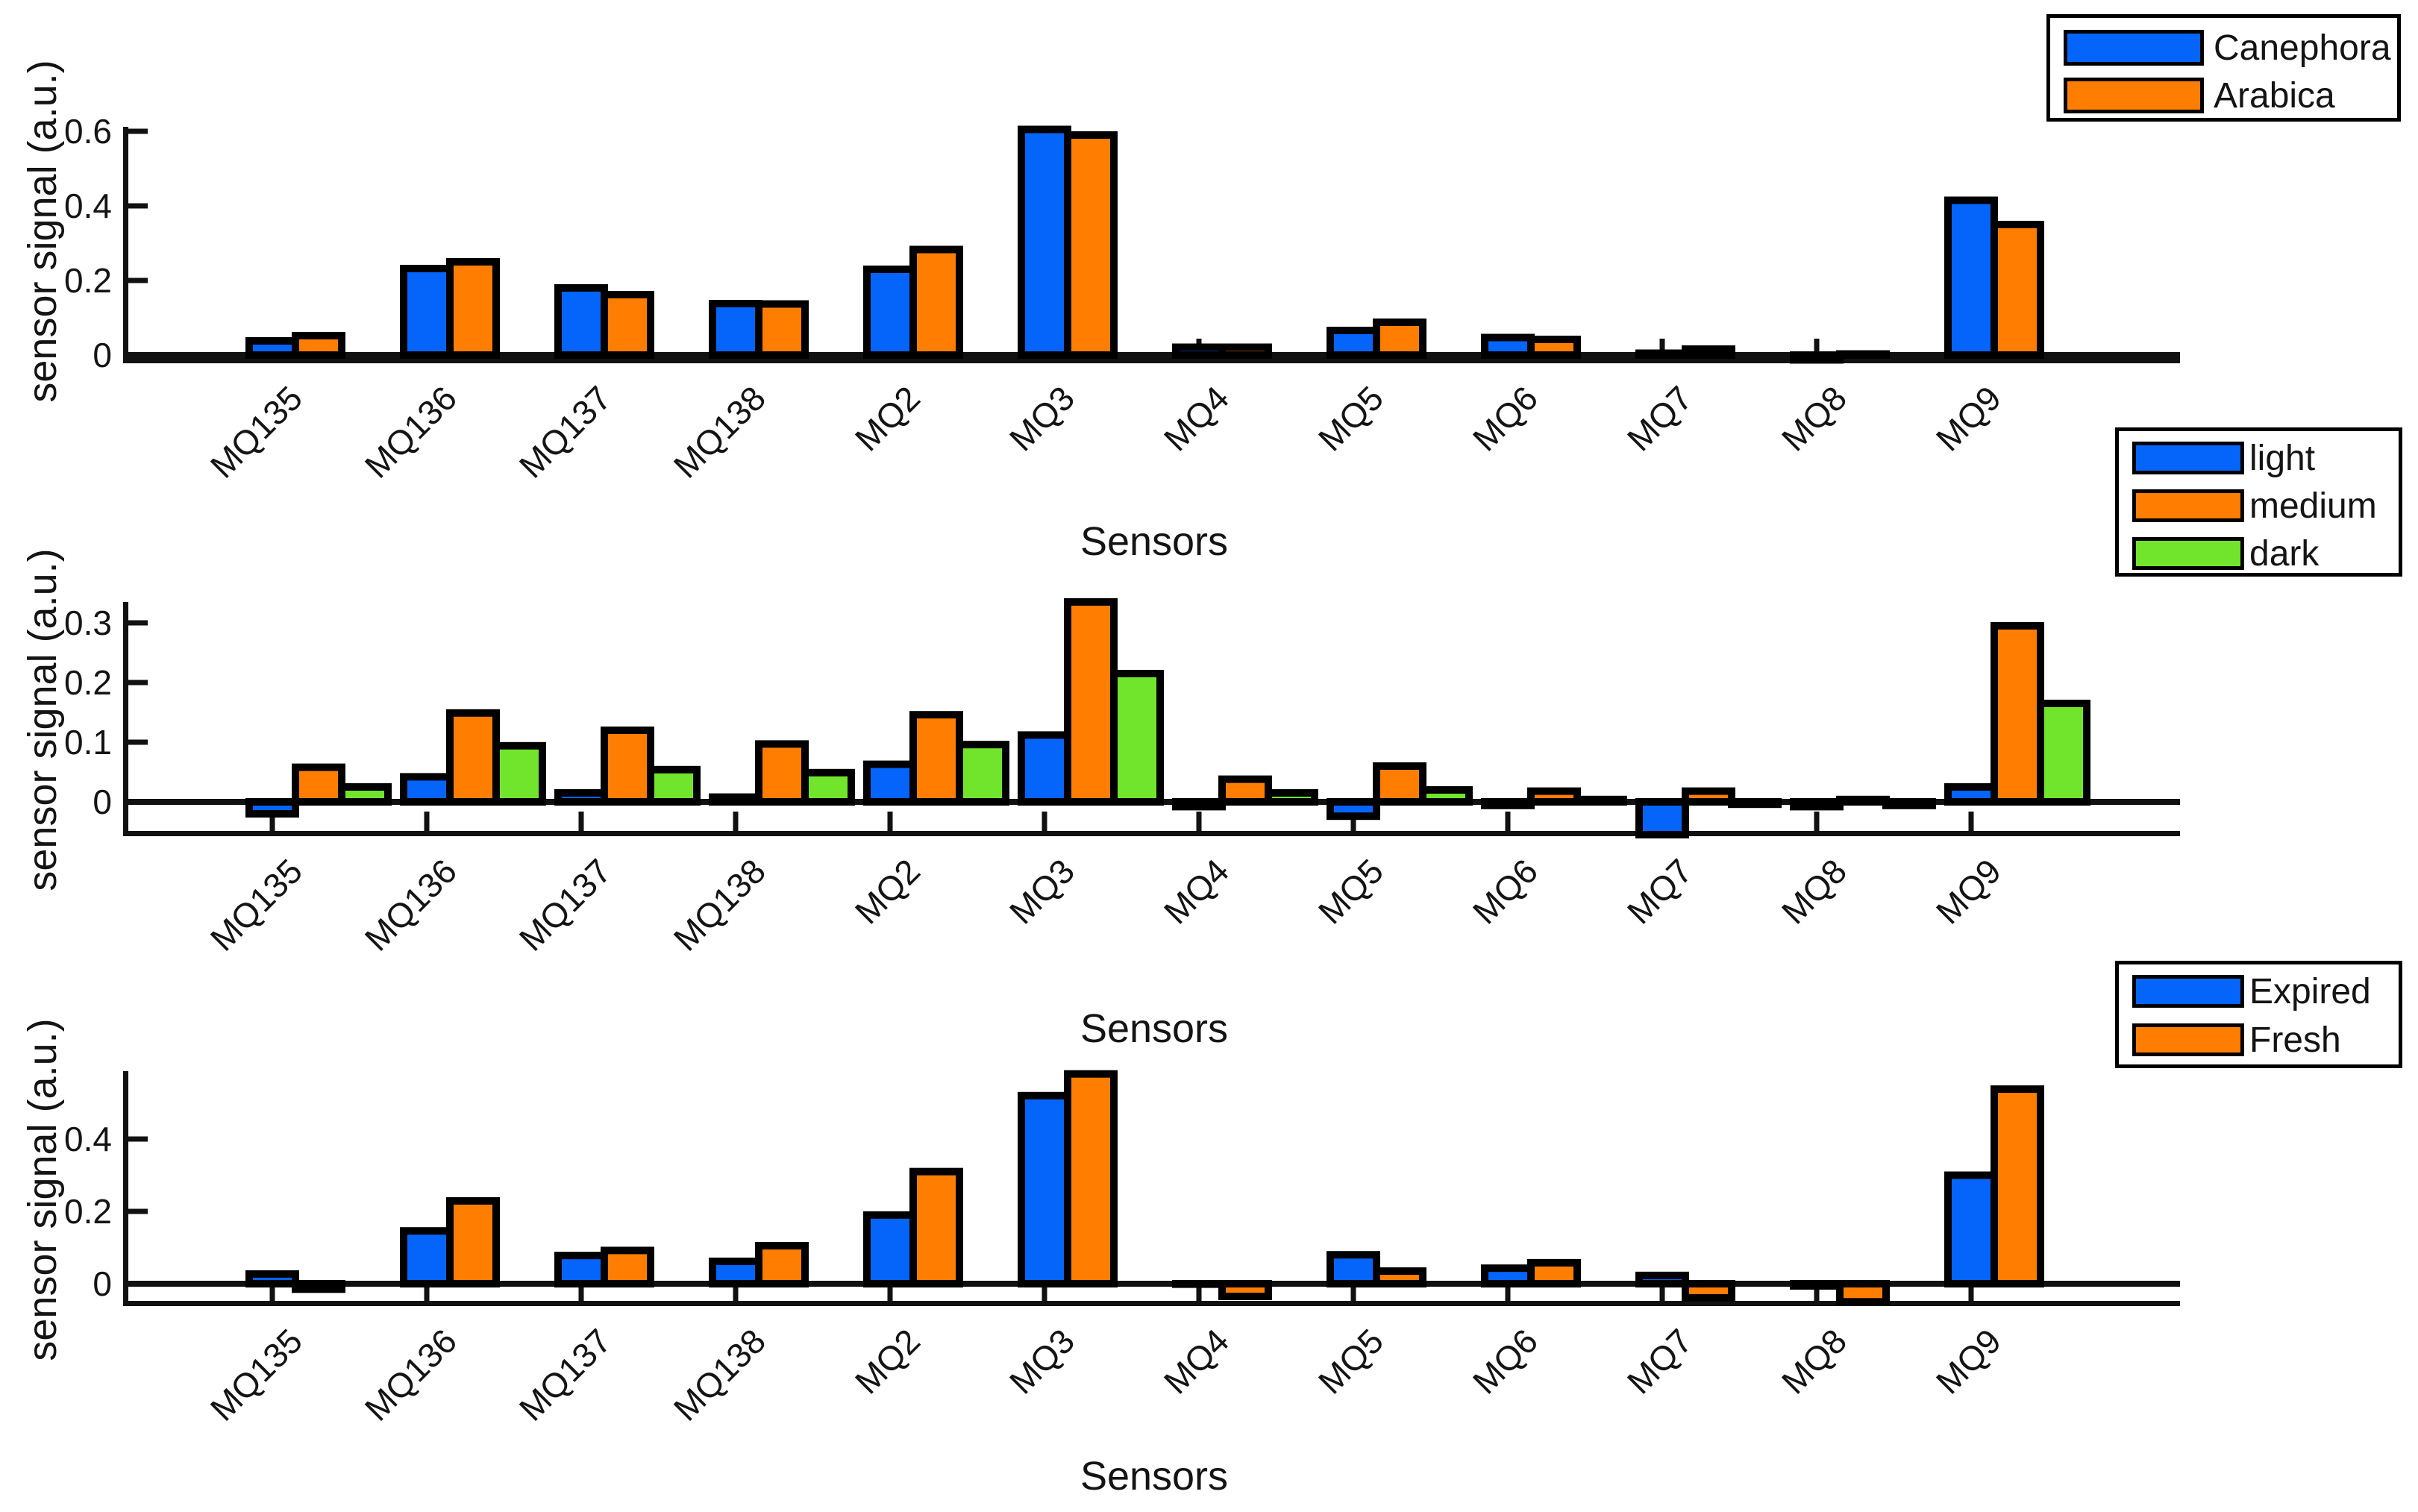 This screenshot has width=2418, height=1512. What do you see at coordinates (2282, 458) in the screenshot?
I see `legend-label: light` at bounding box center [2282, 458].